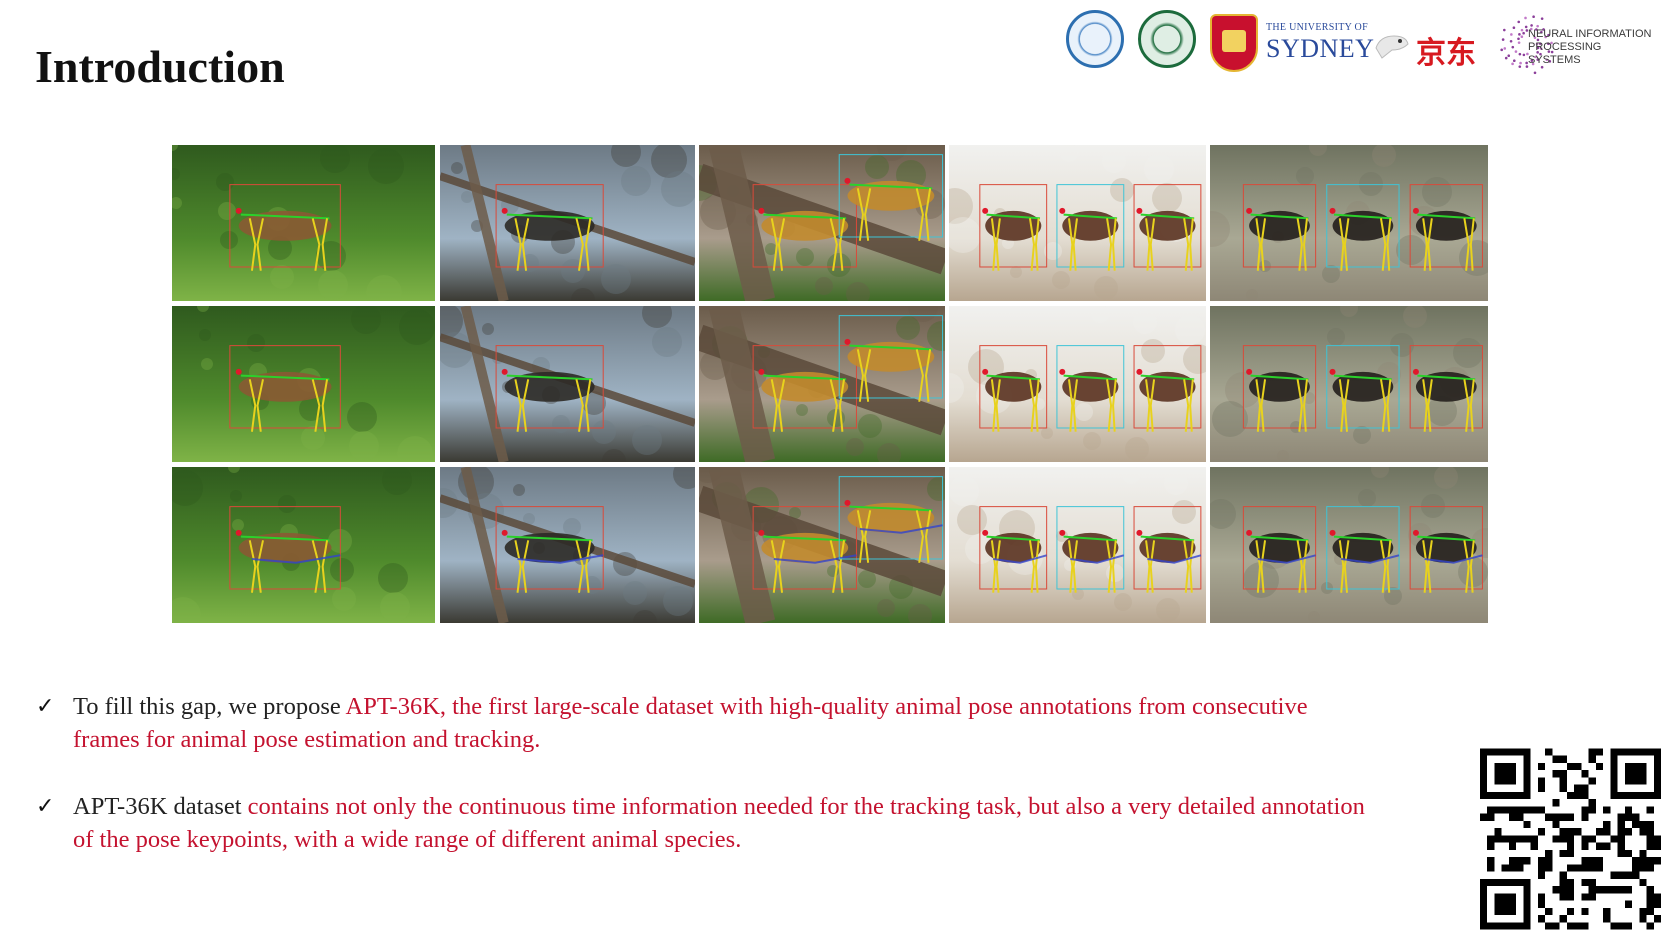  I want to click on jd-dog-logo, so click(1392, 47).